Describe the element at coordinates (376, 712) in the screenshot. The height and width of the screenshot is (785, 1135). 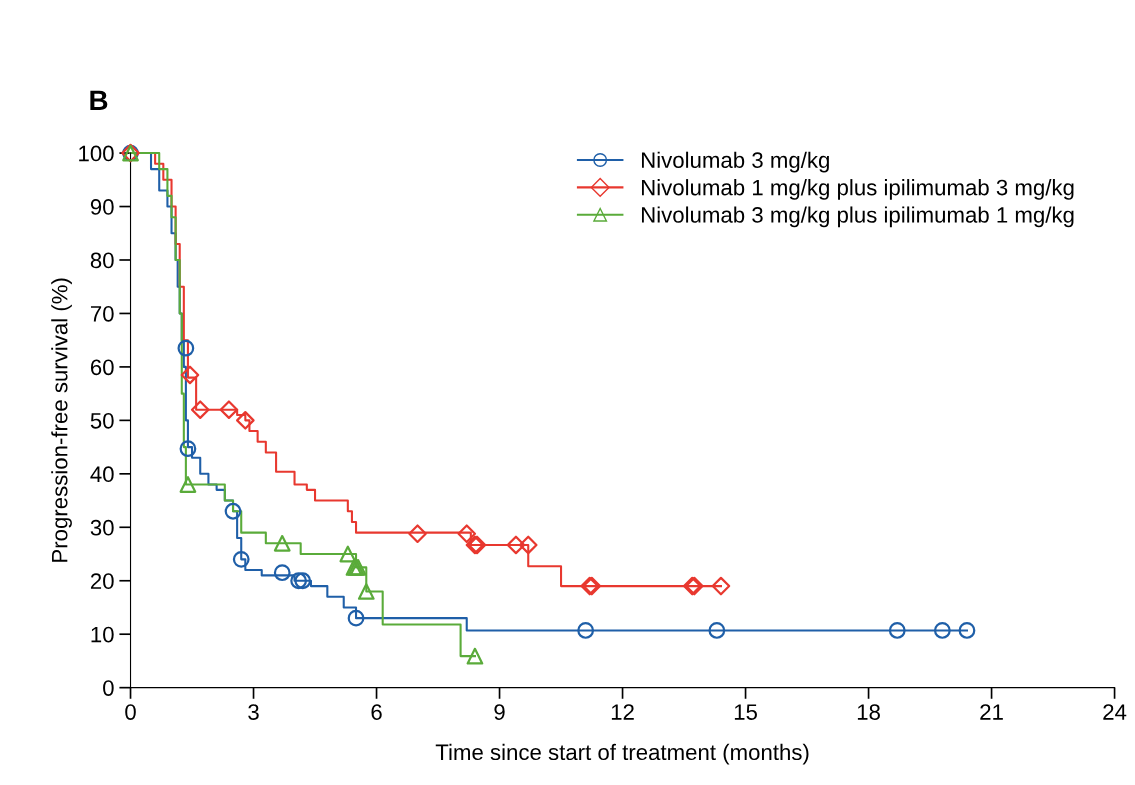
I see `x-tick-label: 6` at that location.